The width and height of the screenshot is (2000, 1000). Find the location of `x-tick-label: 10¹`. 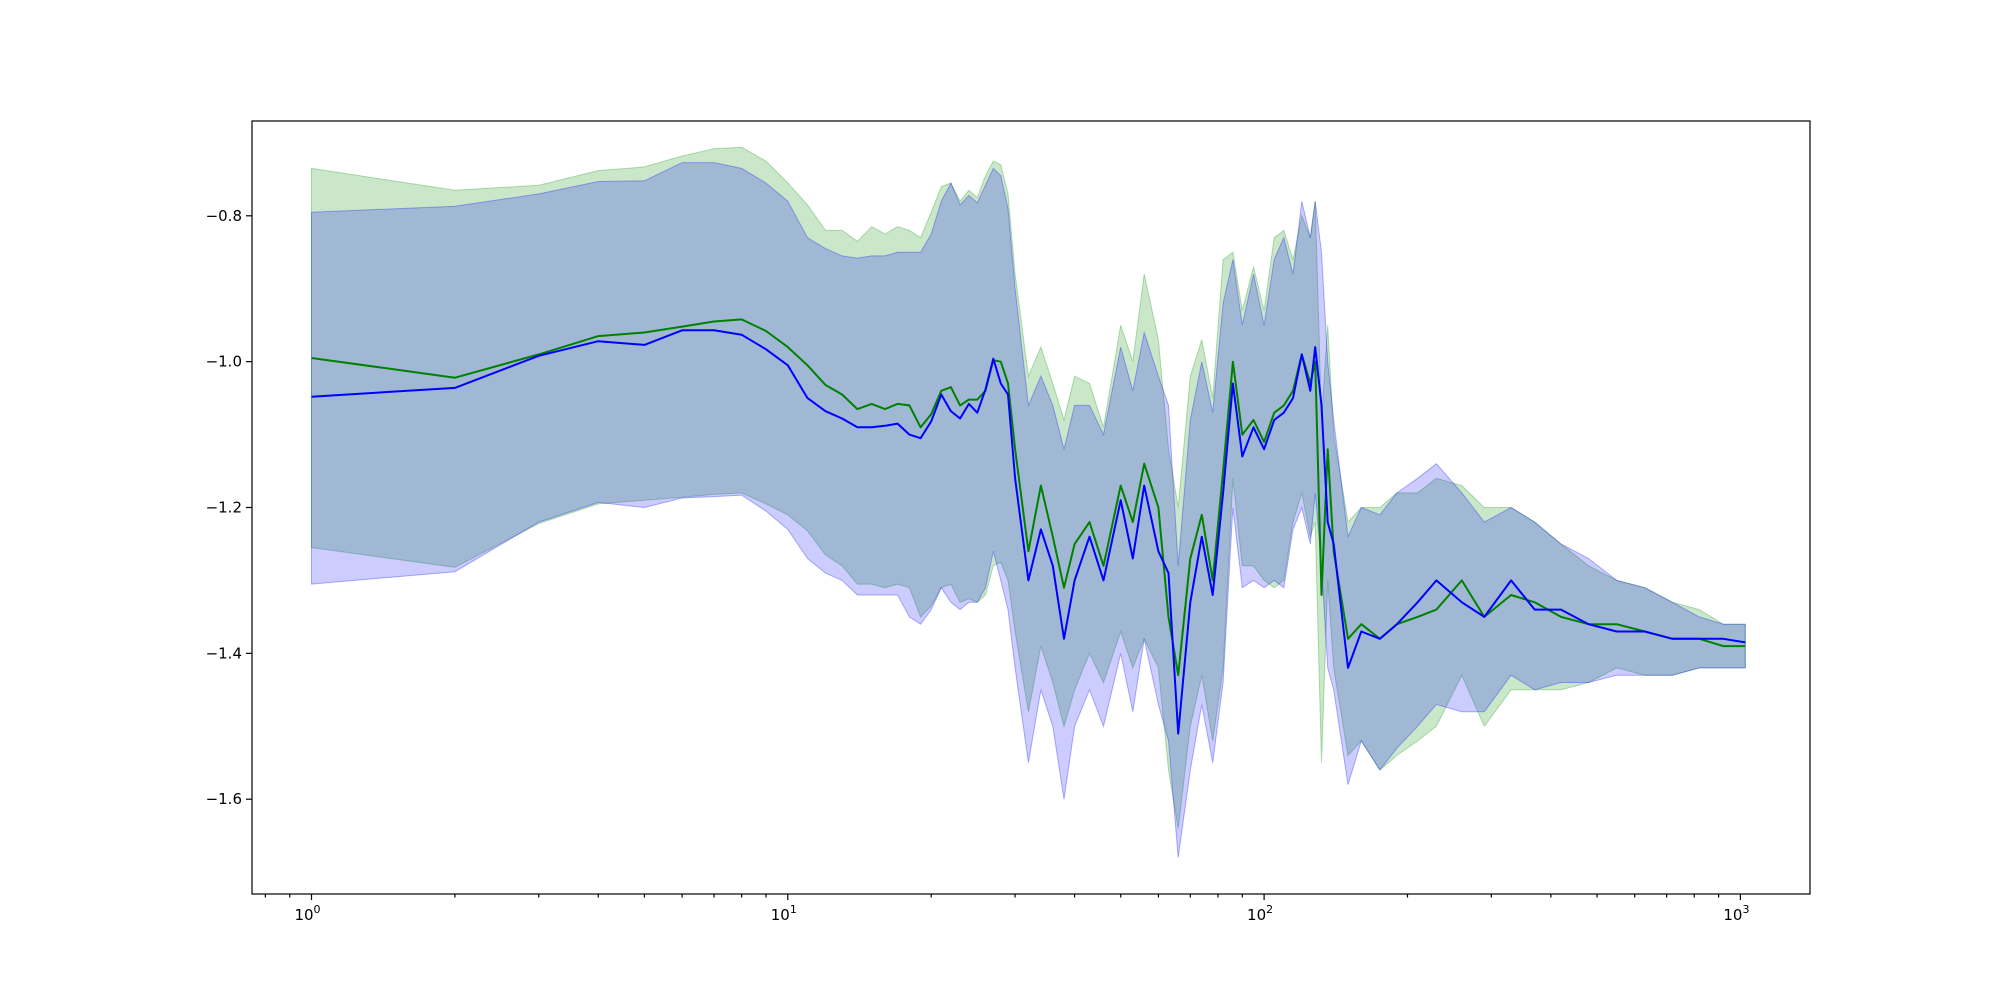

x-tick-label: 10¹ is located at coordinates (784, 913).